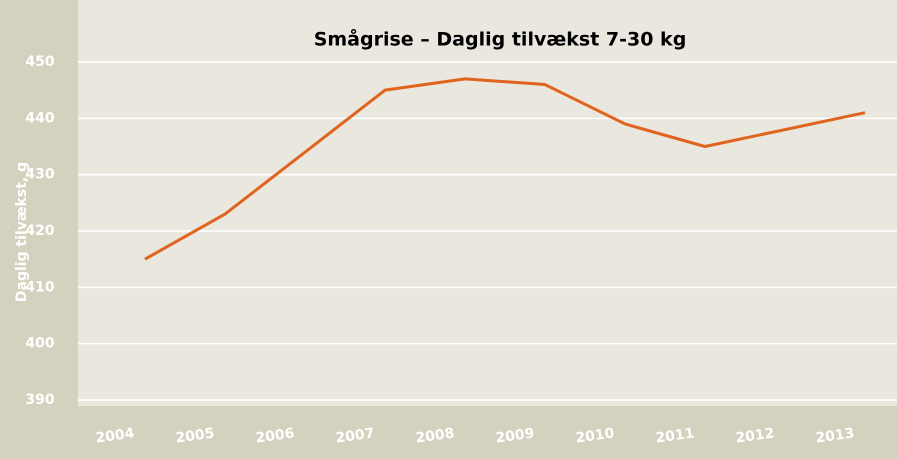 Image resolution: width=897 pixels, height=459 pixels. What do you see at coordinates (39, 118) in the screenshot?
I see `y-tick-label: 440` at bounding box center [39, 118].